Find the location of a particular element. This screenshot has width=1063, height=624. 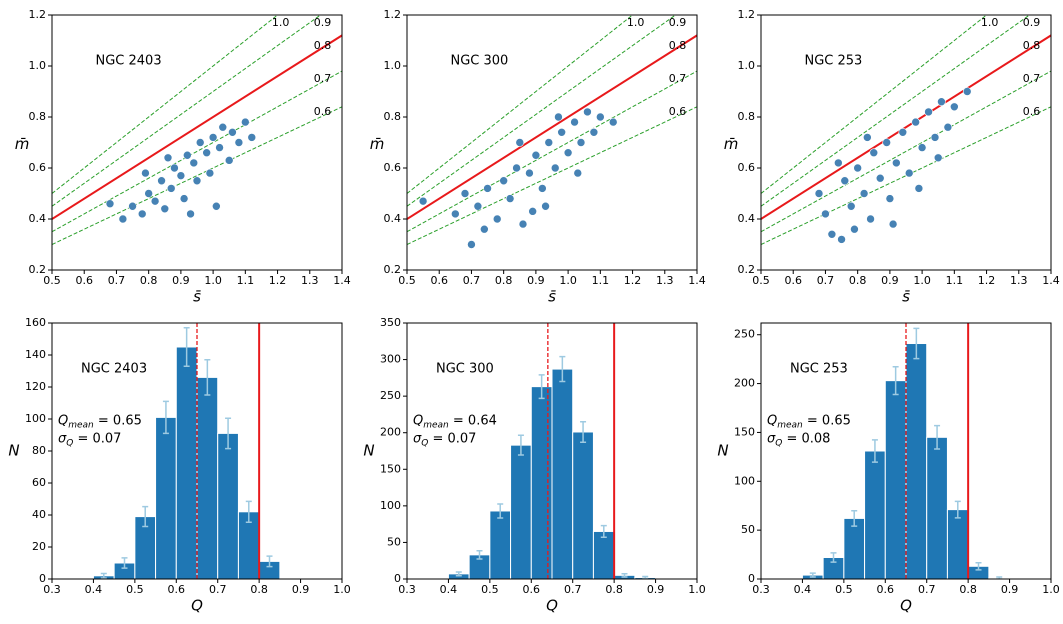

y-tick-label: 20 is located at coordinates (39, 546).